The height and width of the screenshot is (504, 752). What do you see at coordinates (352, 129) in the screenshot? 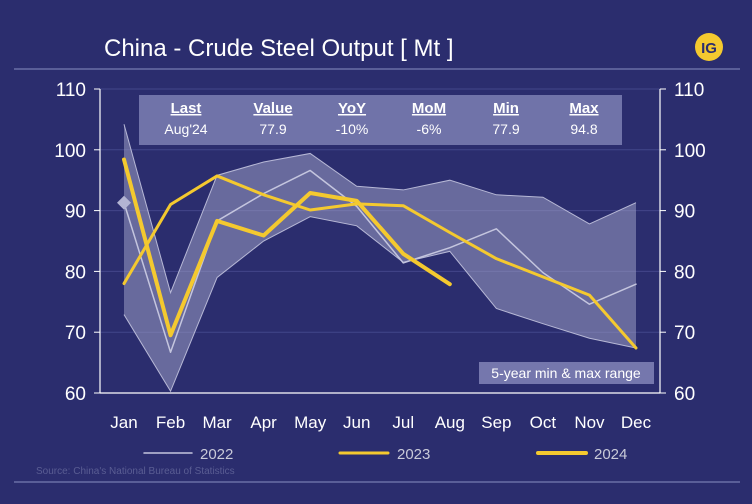
I see `stats-value-yoy: -10%` at bounding box center [352, 129].